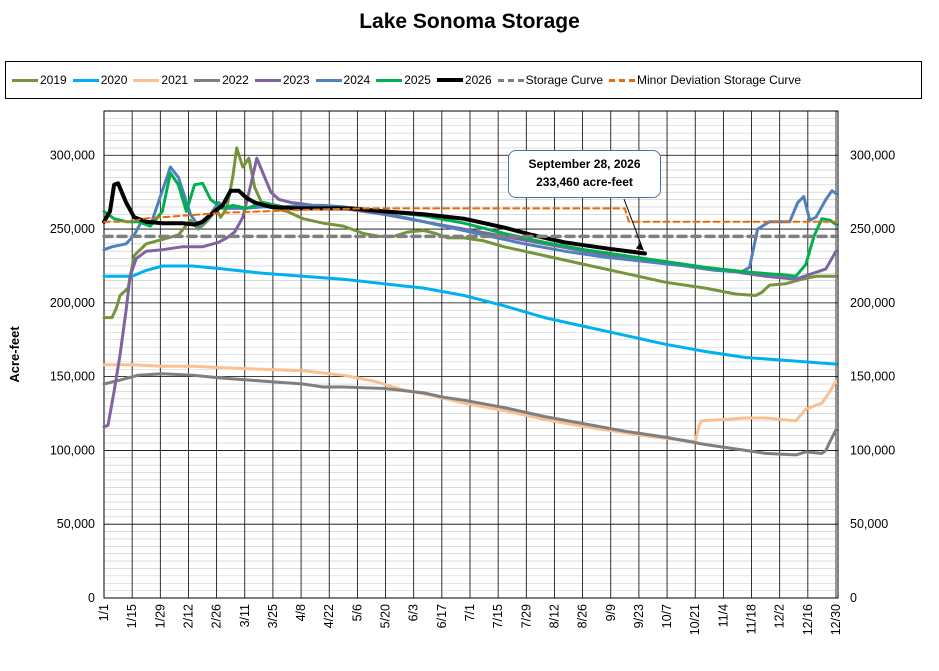 Image resolution: width=939 pixels, height=671 pixels. Describe the element at coordinates (76, 524) in the screenshot. I see `y-tick-label-left: 50,000` at that location.